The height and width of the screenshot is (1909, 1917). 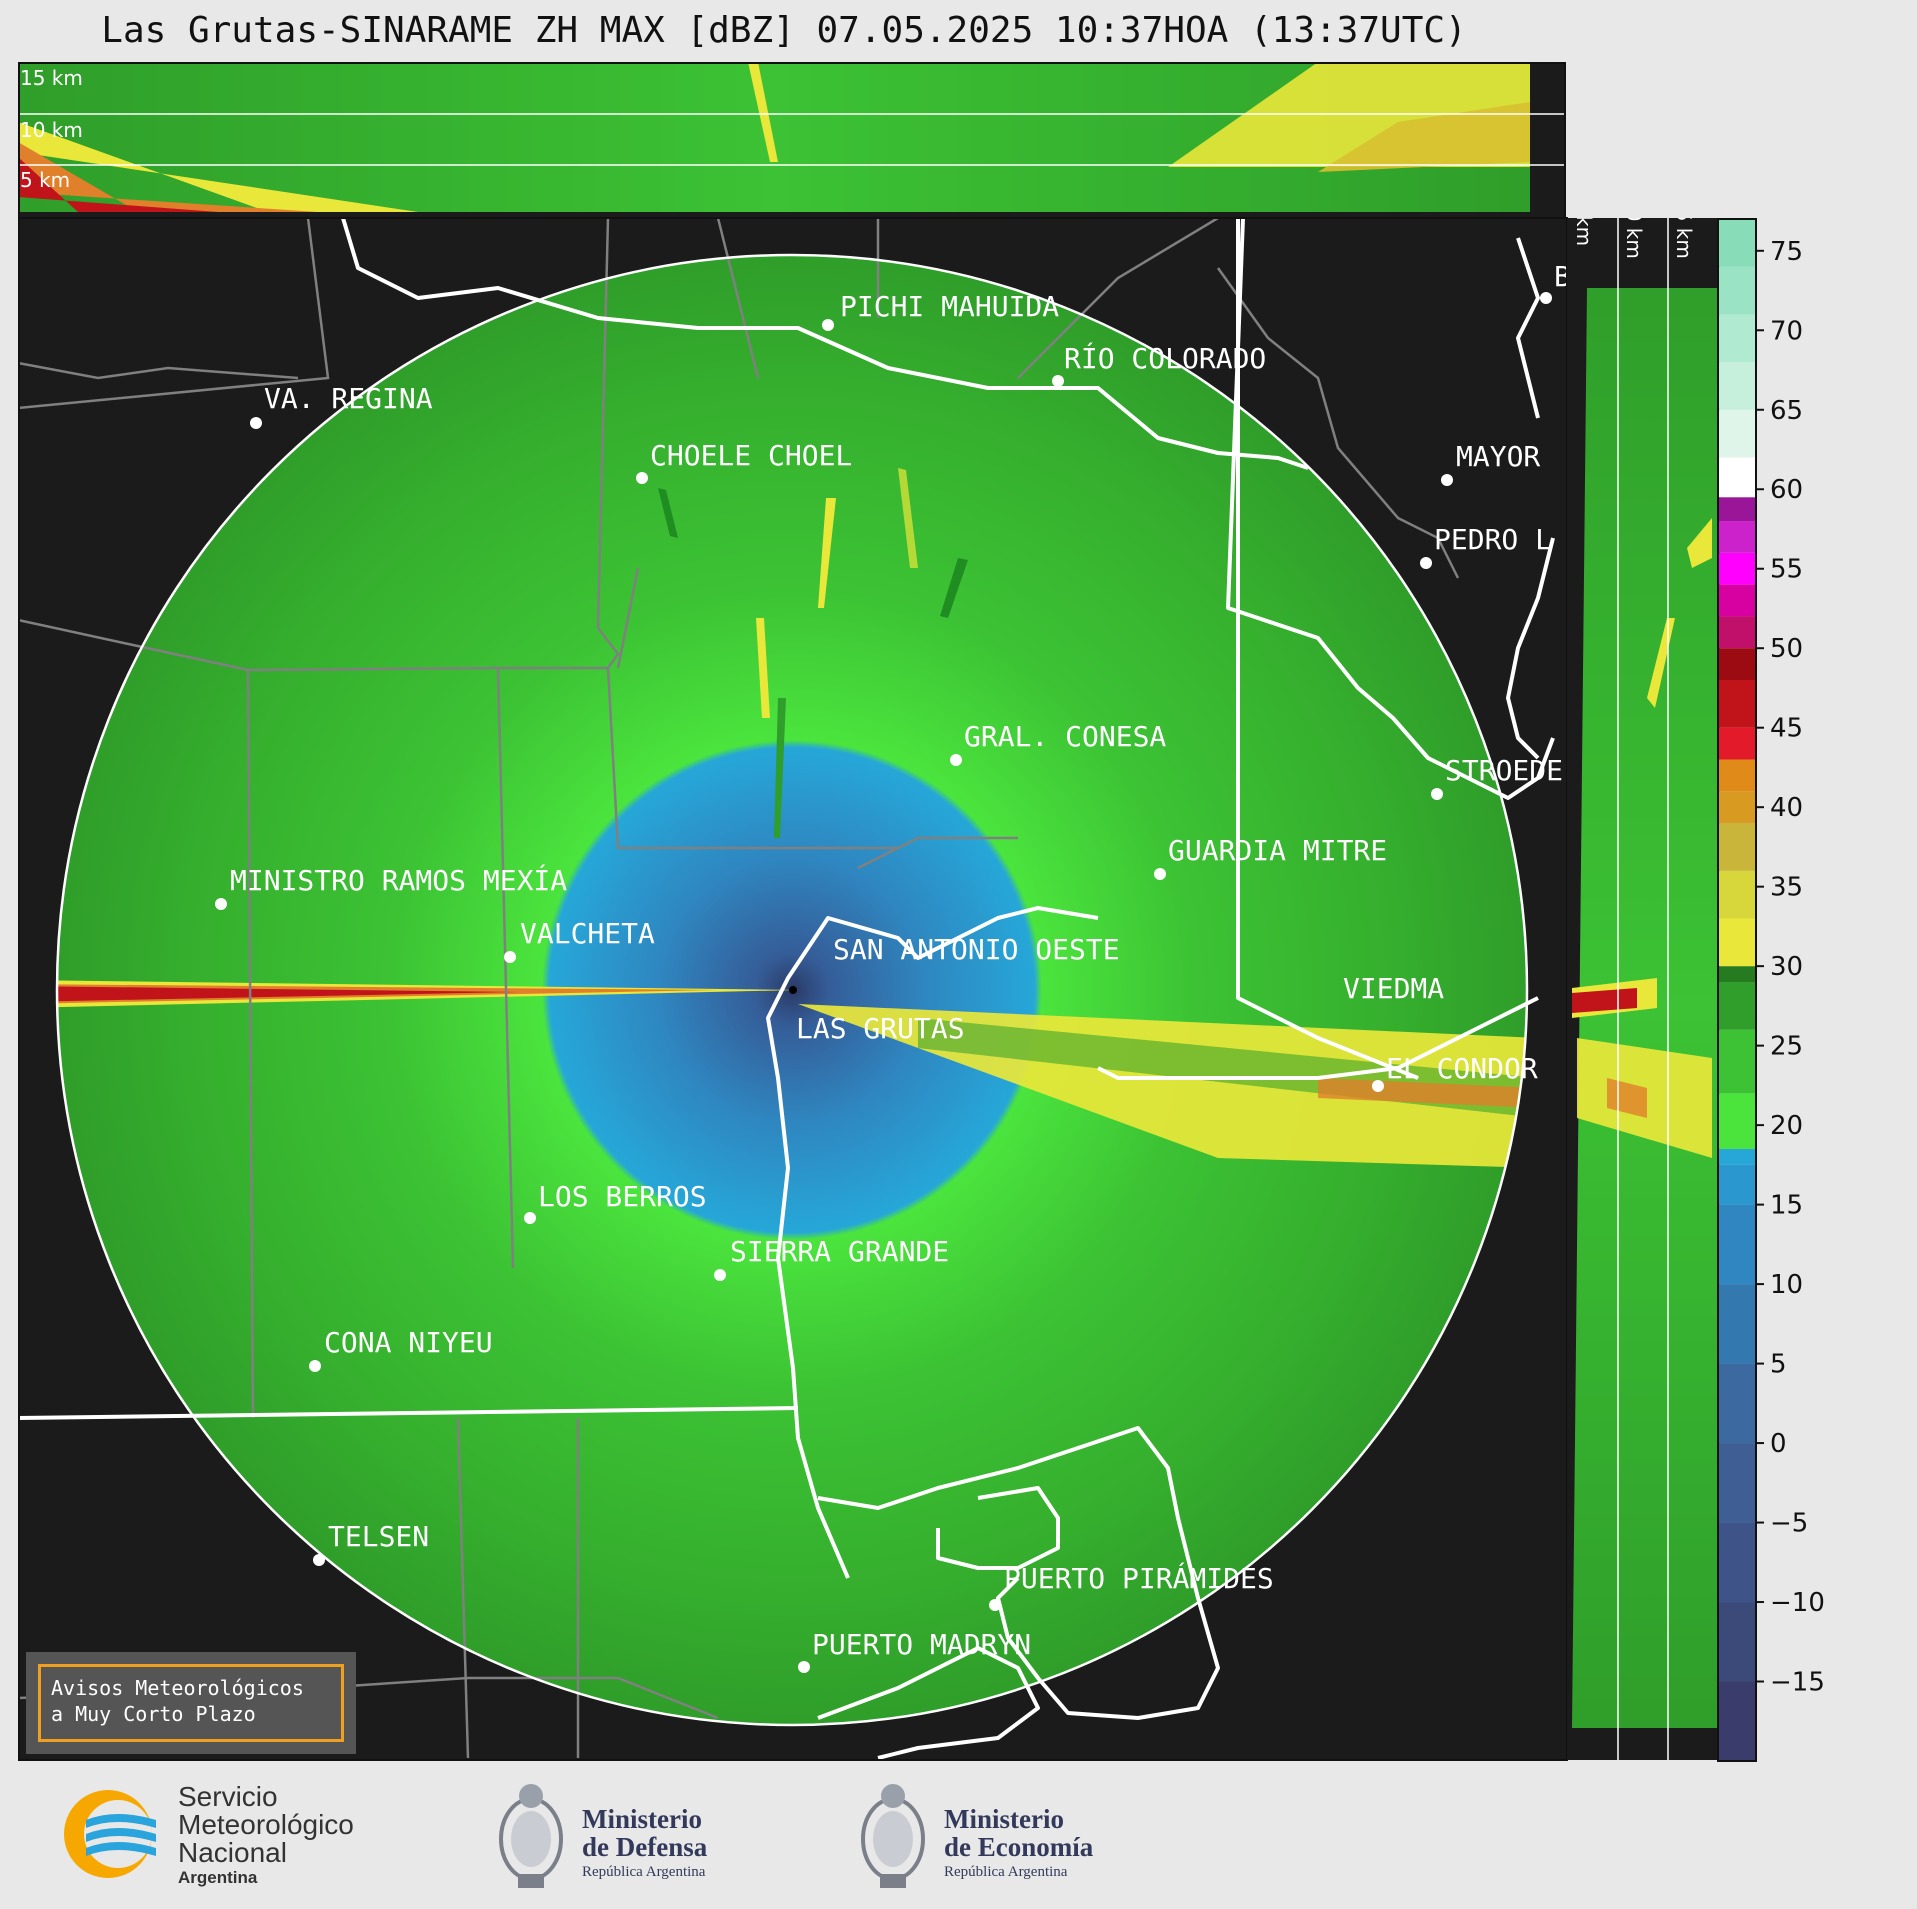 I want to click on city-label-ministro-ramos-mexia: MINISTRO RAMOS MEXÍA, so click(x=398, y=880).